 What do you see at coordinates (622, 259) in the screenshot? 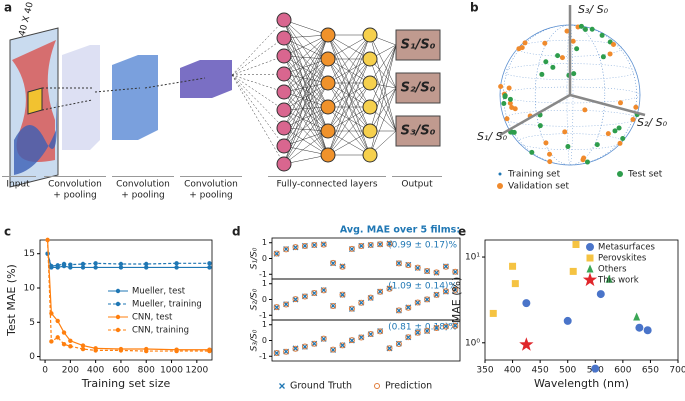
I see `legend-label: Perovskites` at bounding box center [622, 259].